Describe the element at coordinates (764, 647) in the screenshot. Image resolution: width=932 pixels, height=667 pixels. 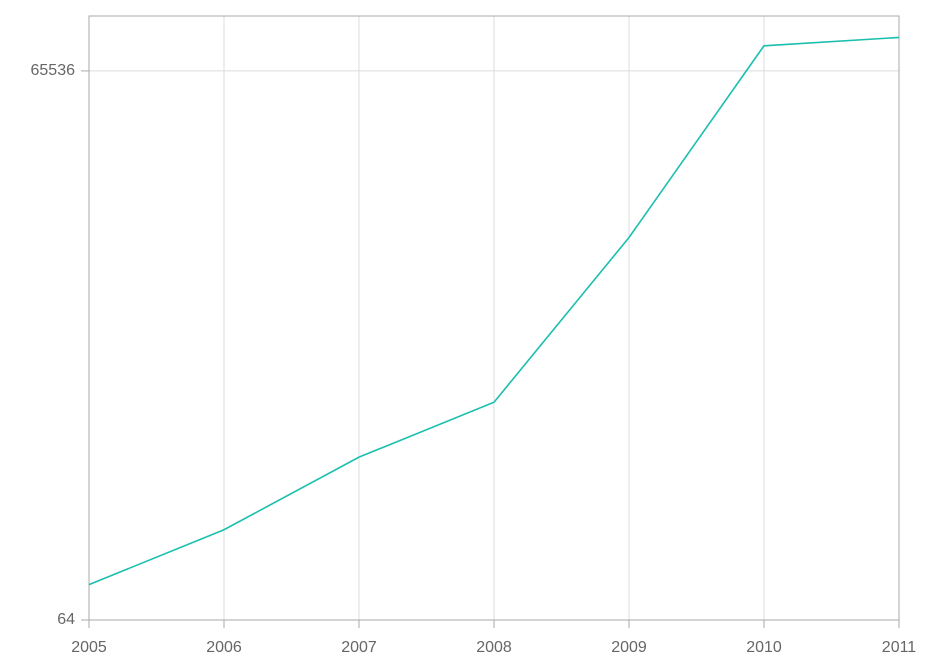
I see `x-tick-label: 2010` at that location.